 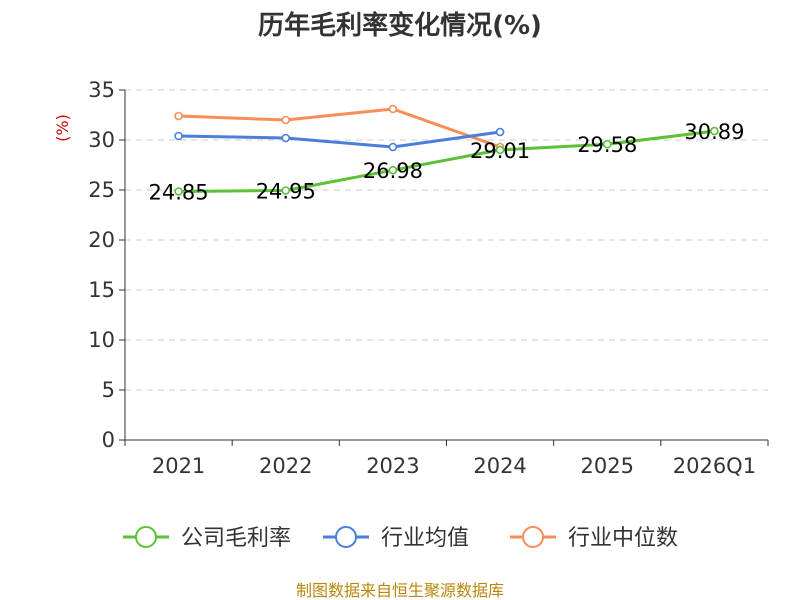 What do you see at coordinates (62, 128) in the screenshot?
I see `y-axis-label: (%)` at bounding box center [62, 128].